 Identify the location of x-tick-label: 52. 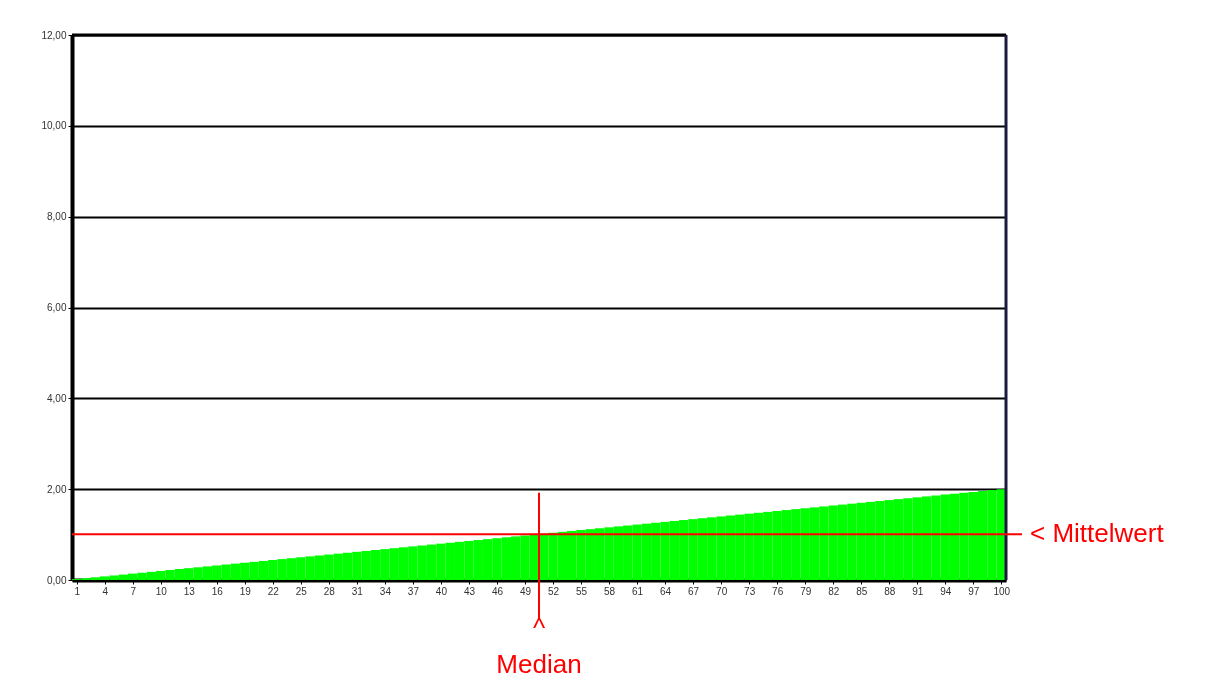
(553, 591).